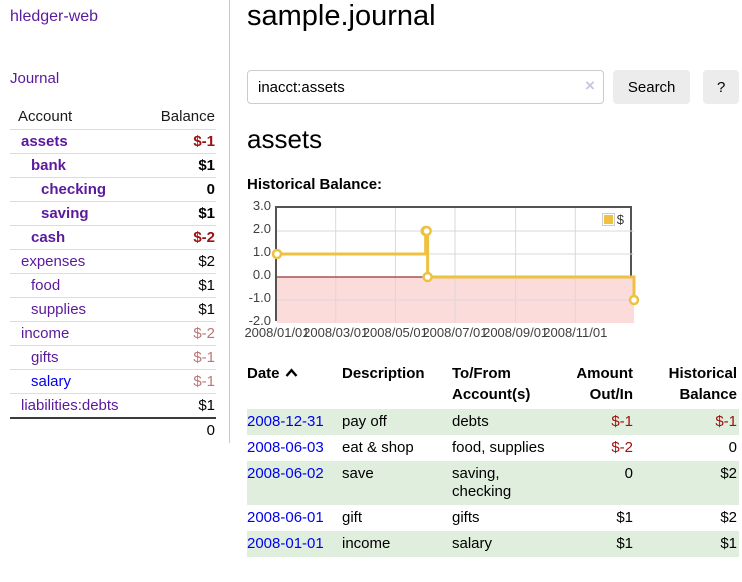  Describe the element at coordinates (74, 189) in the screenshot. I see `account-link-checking: checking` at that location.